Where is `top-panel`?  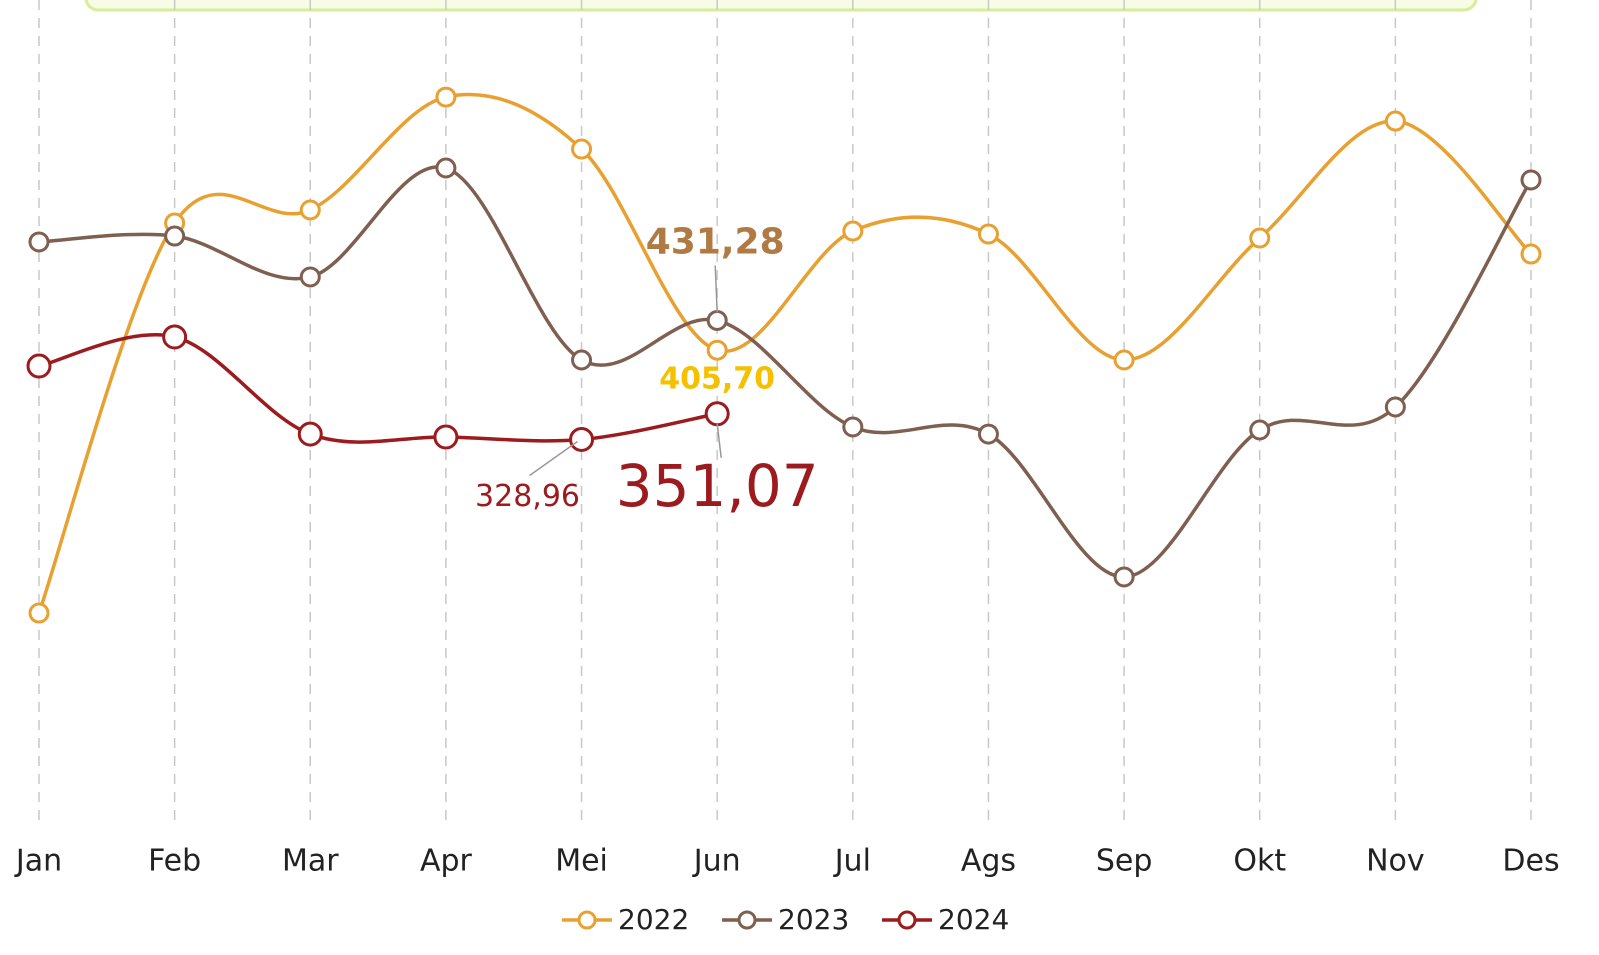
top-panel is located at coordinates (781, 6).